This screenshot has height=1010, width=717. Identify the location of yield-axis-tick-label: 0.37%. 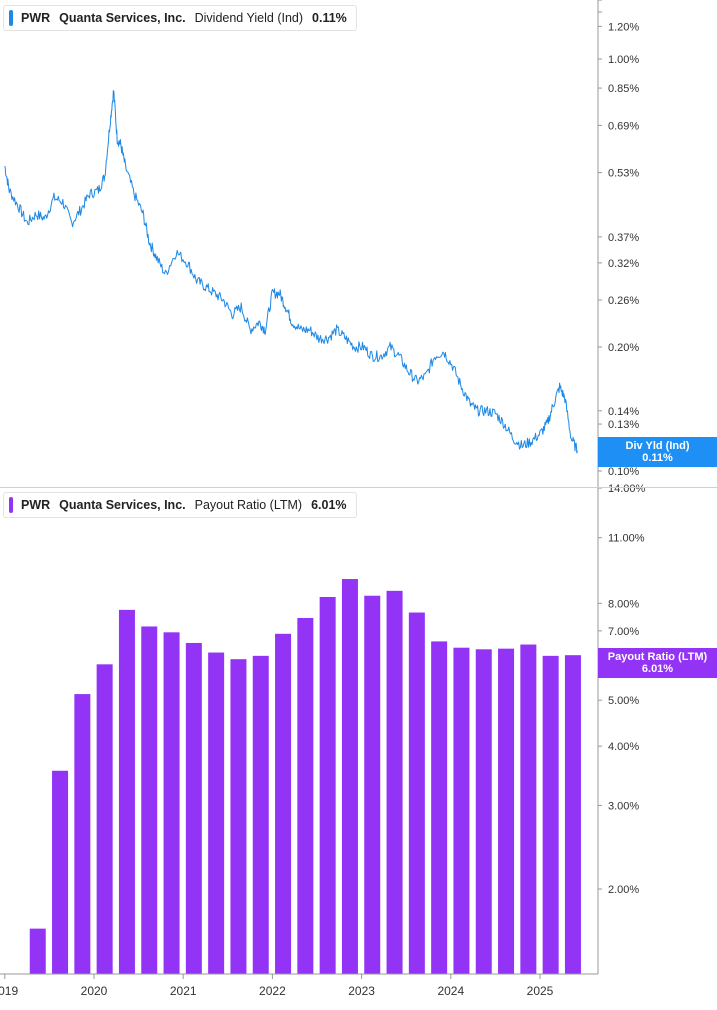
(623, 238).